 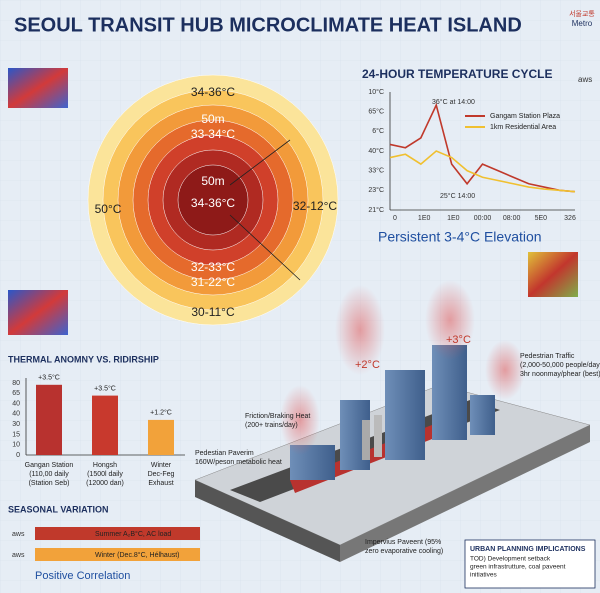 I want to click on chart-title: THERMAL ANOMNY VS. RIDIRSHIP, so click(x=83, y=359).